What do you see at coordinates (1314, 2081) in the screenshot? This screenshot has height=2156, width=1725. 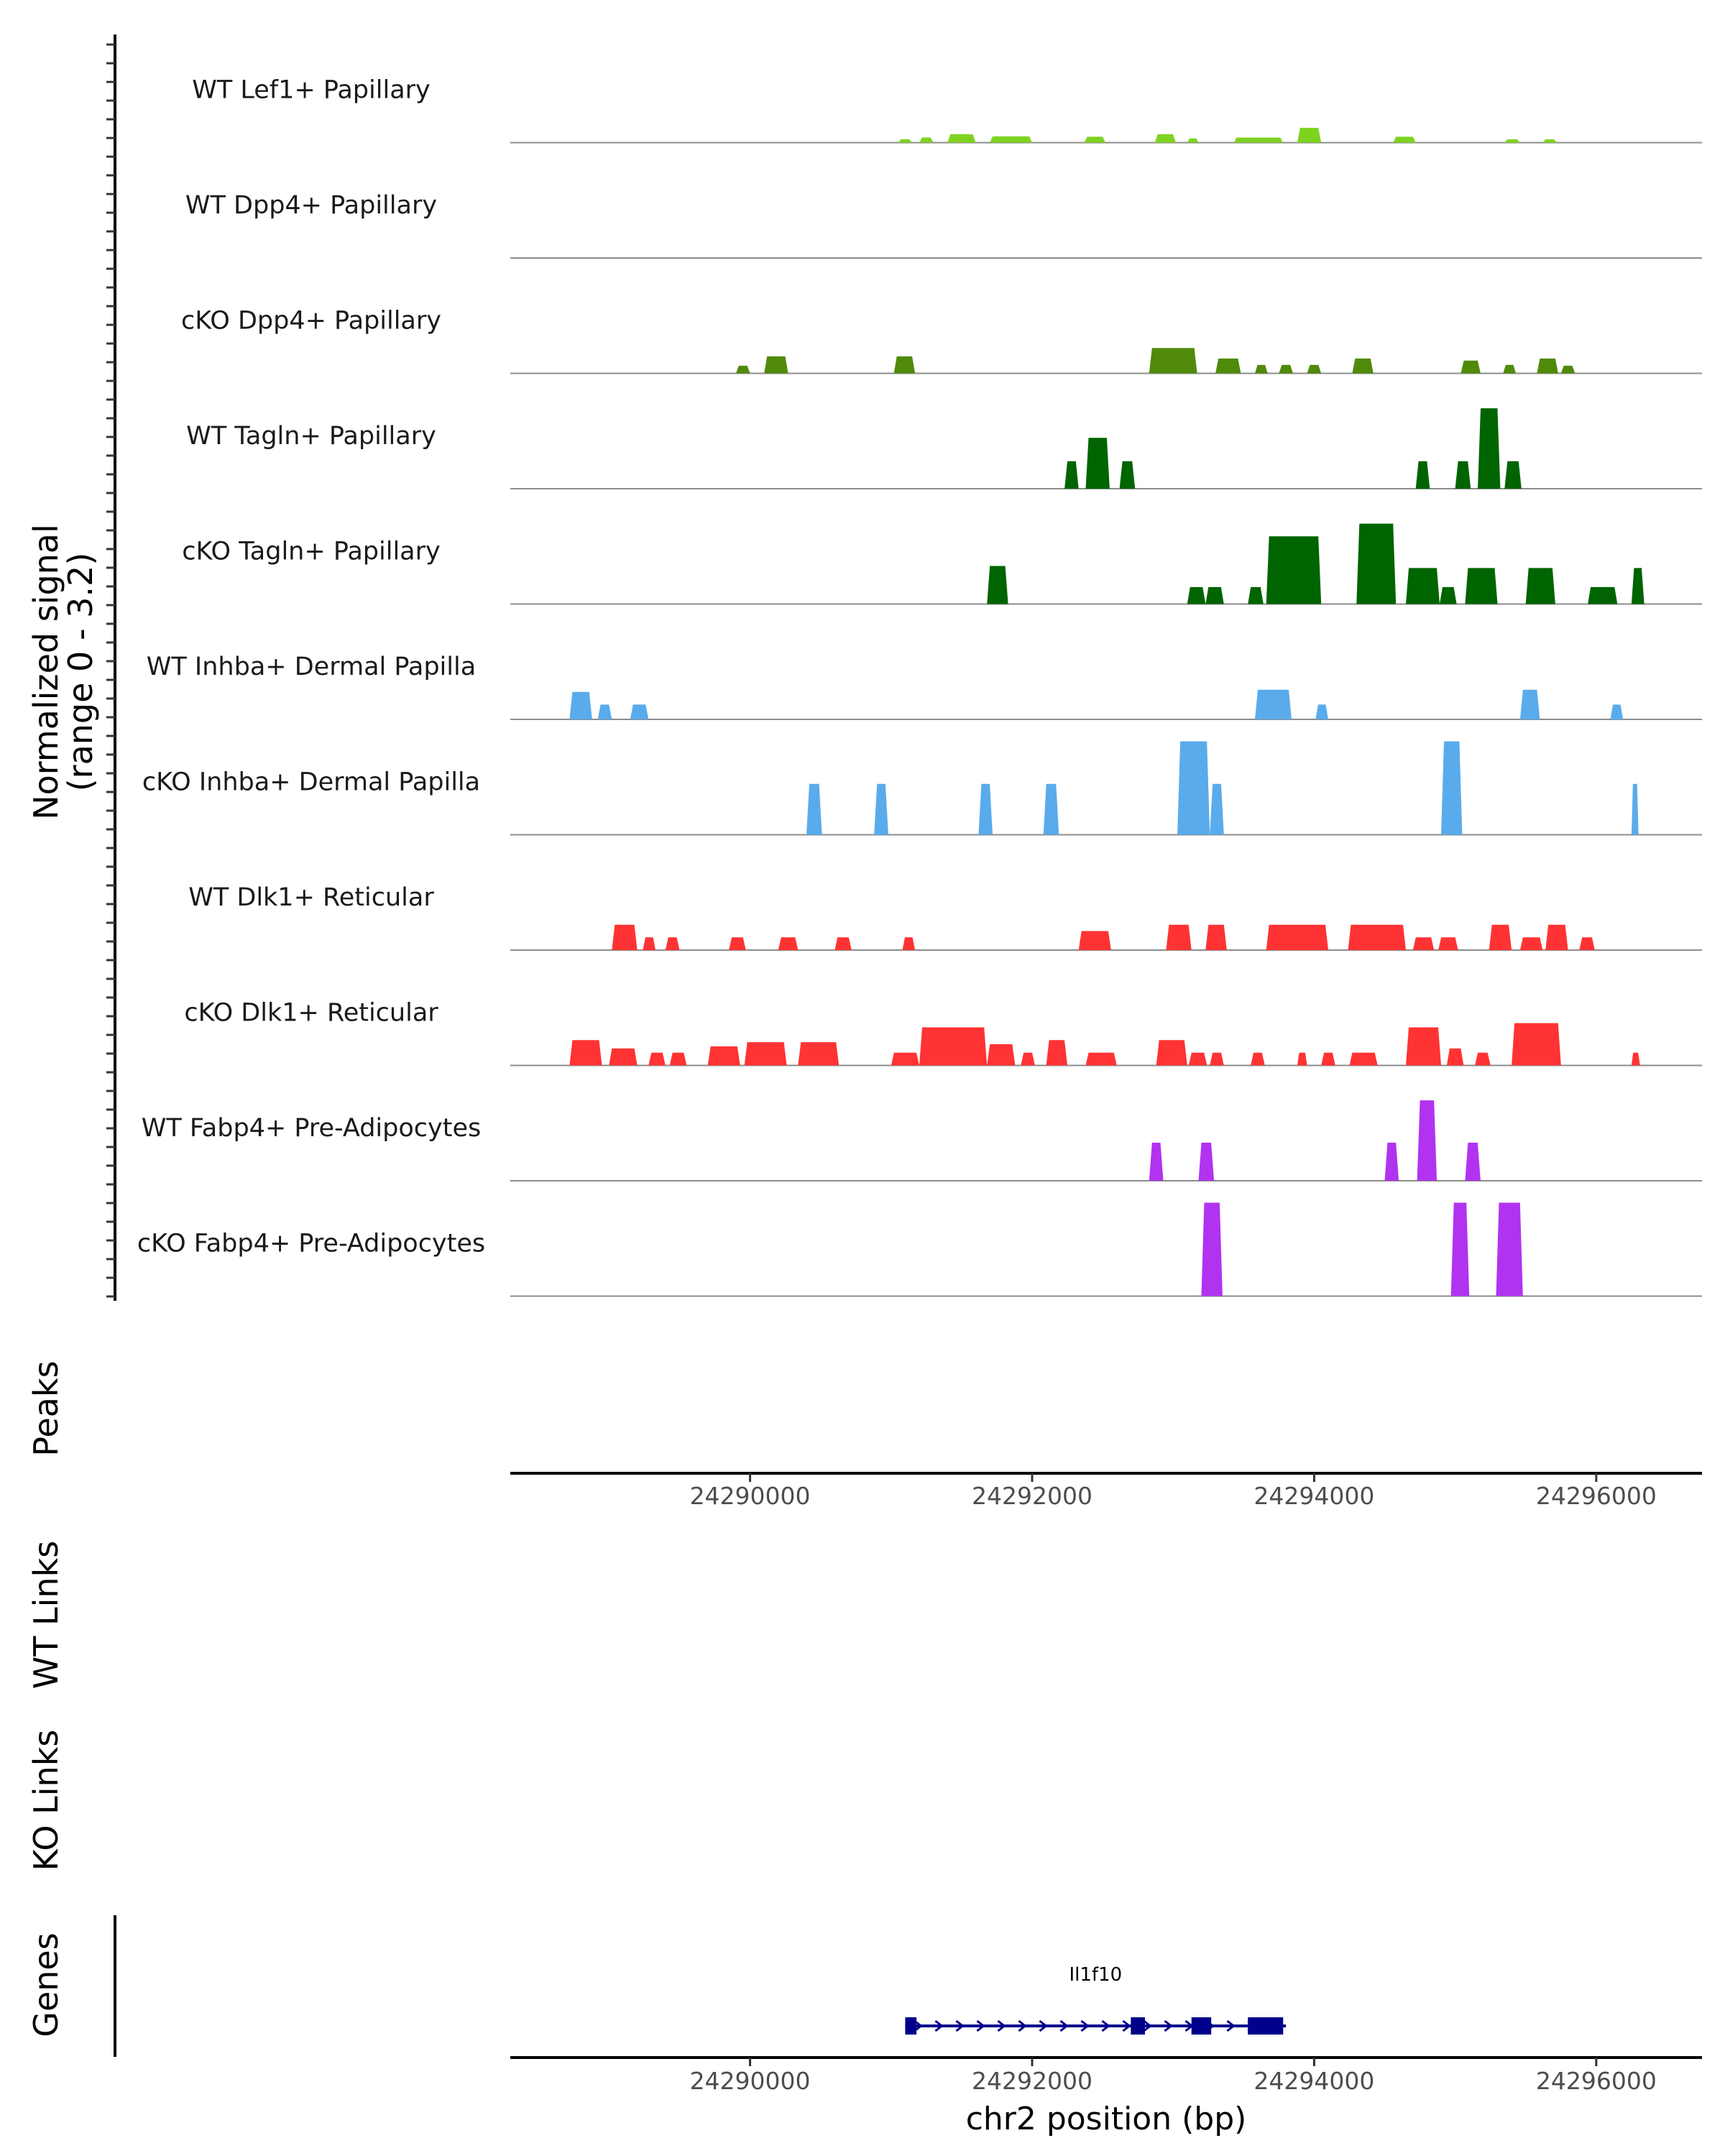 I see `x-axis-tick-label: 24294000` at bounding box center [1314, 2081].